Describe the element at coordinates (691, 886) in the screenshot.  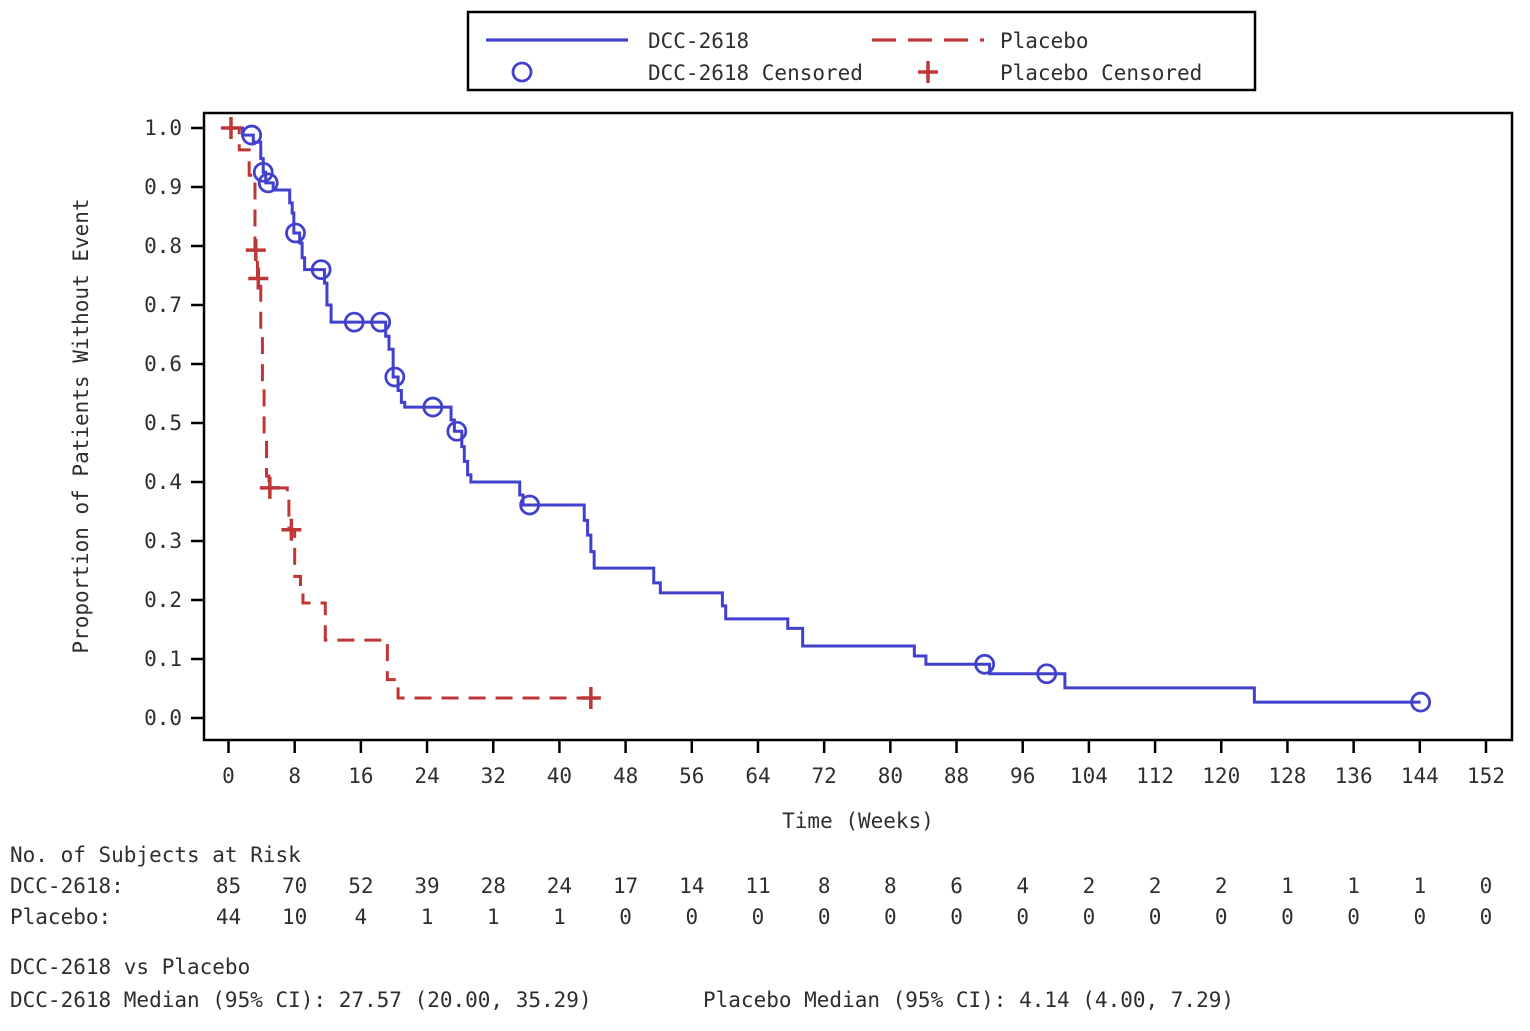
I see `risk-value: 14` at that location.